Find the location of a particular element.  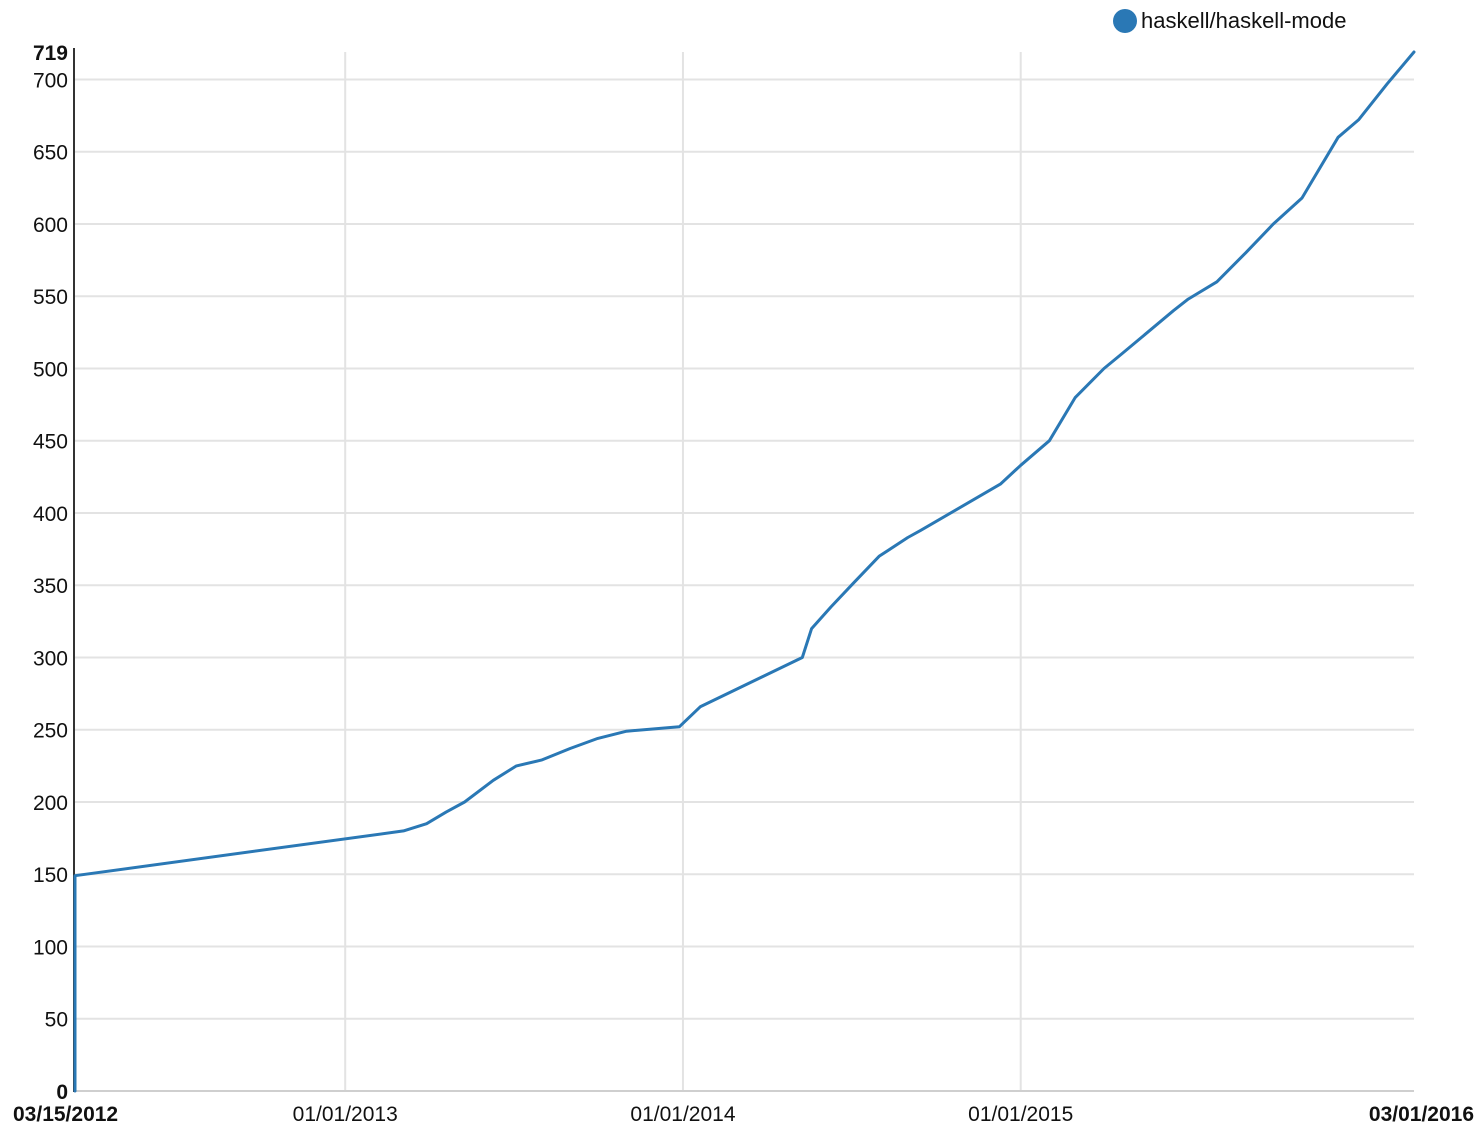

x-tick-label: 01/01/2014 is located at coordinates (682, 1114).